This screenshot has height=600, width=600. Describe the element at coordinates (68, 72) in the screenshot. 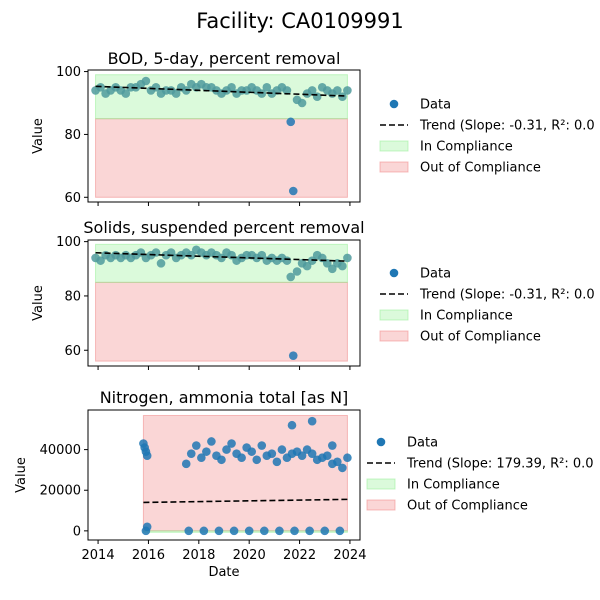

I see `y-tick-label: 100` at that location.